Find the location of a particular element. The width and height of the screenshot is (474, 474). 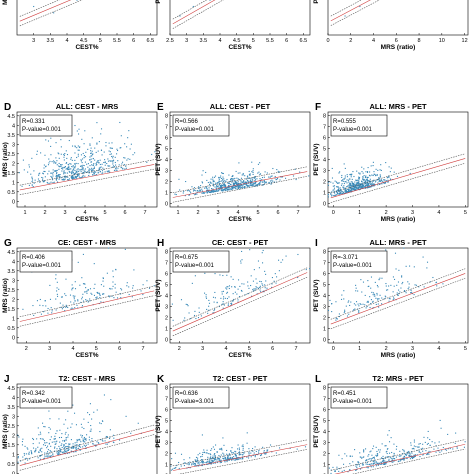

y-tick-label: 3.5 is located at coordinates (11, 272).